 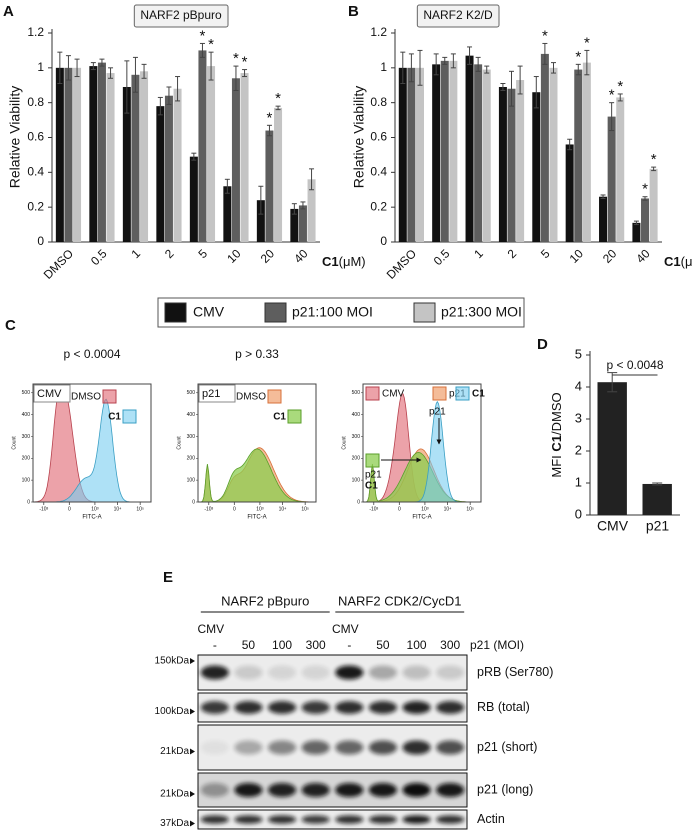 What do you see at coordinates (400, 600) in the screenshot?
I see `group-label: NARF2 CDK2/CycD1` at bounding box center [400, 600].